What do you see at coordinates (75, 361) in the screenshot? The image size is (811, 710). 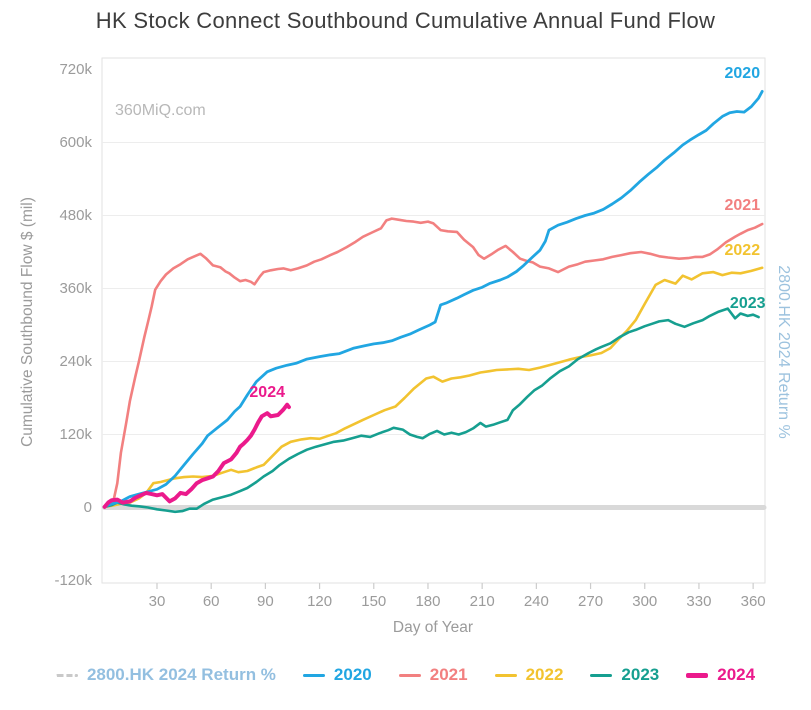 I see `y-tick-label: 240k` at bounding box center [75, 361].